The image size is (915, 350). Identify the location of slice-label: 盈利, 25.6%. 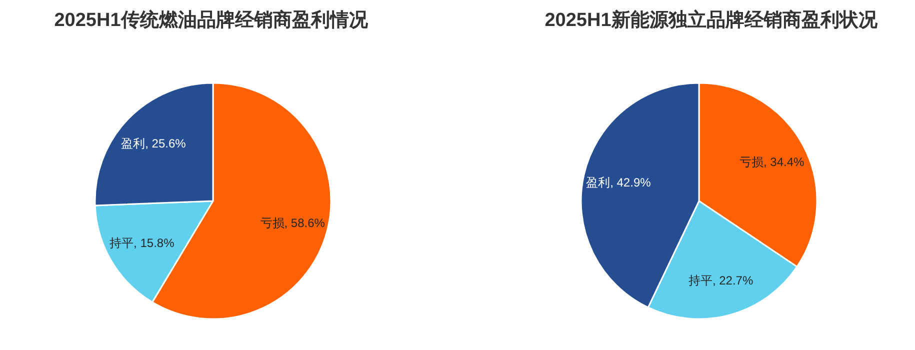
(153, 143).